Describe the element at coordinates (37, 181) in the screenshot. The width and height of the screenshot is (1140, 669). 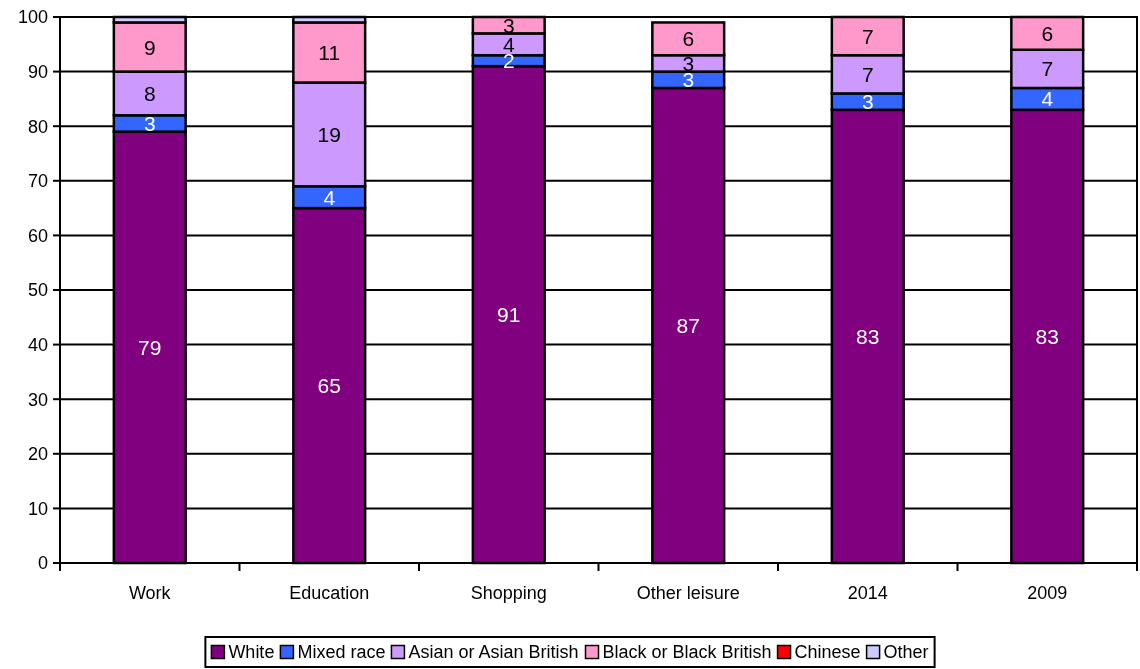
I see `y-tick-label: 70` at that location.